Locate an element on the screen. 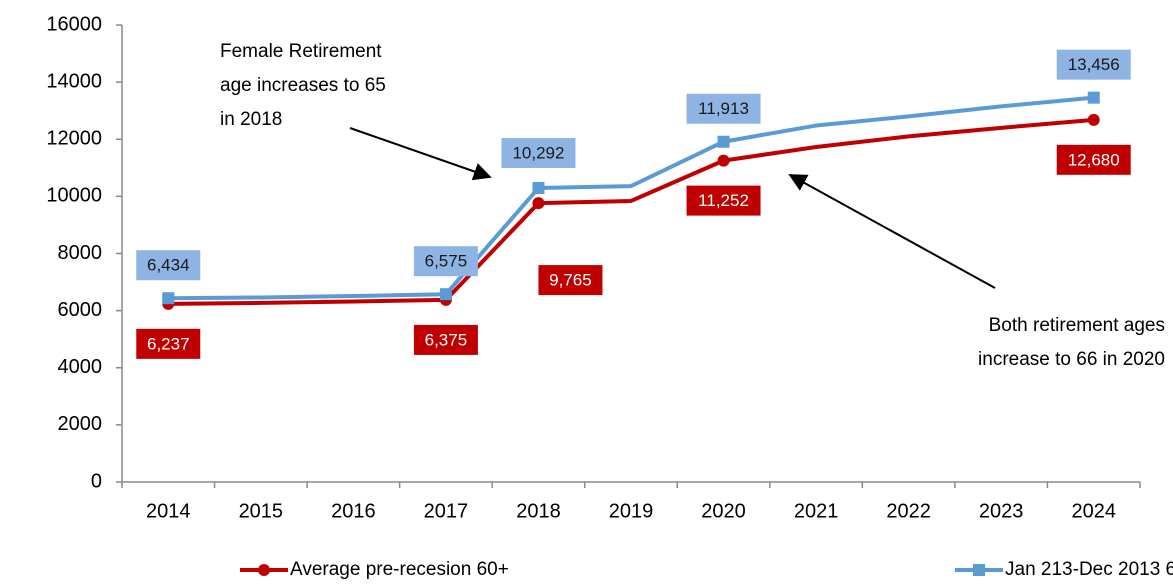 The width and height of the screenshot is (1173, 588). annotation: Female Retirement is located at coordinates (301, 51).